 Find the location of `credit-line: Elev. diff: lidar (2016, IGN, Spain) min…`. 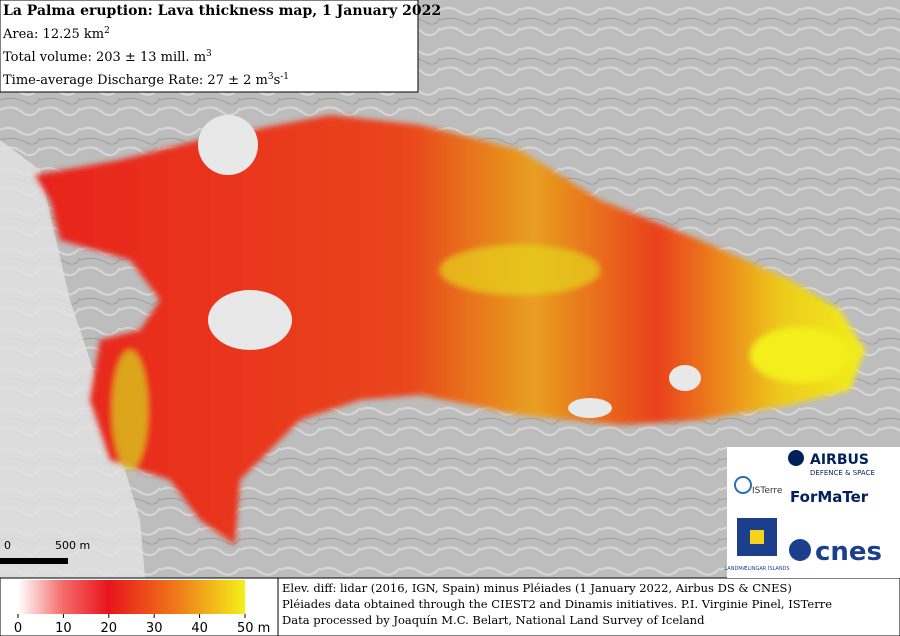

credit-line: Elev. diff: lidar (2016, IGN, Spain) min… is located at coordinates (537, 588).